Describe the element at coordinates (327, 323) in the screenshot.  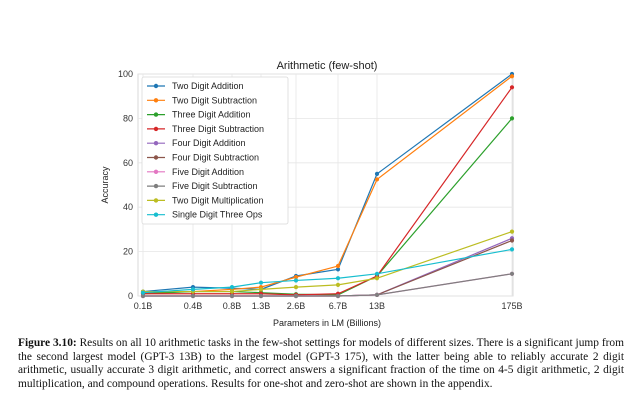
I see `x-axis-label: Parameters in LM (Billions)` at that location.